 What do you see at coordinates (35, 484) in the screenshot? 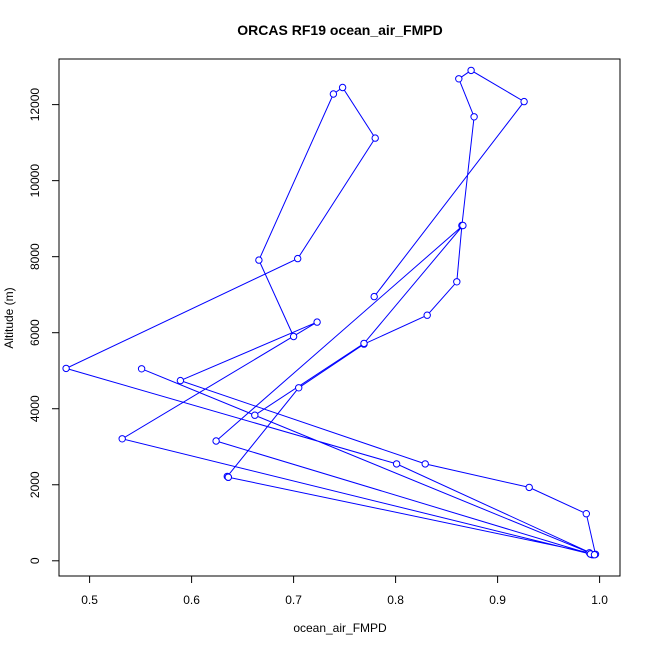
I see `y-tick-label: 2000` at bounding box center [35, 484].